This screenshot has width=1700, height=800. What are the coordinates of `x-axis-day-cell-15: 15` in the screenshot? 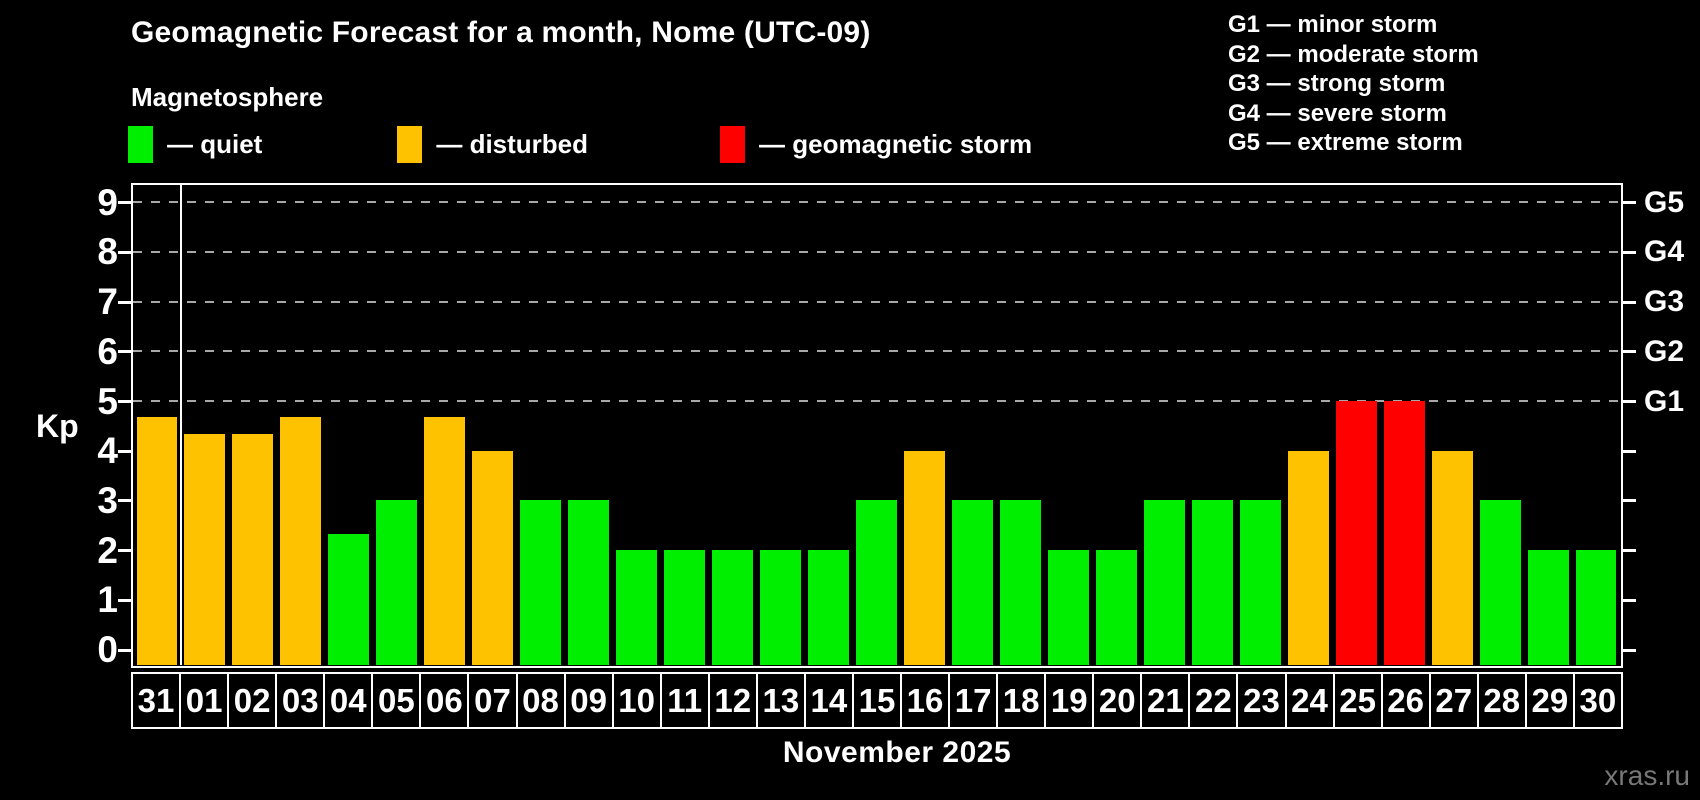 It's located at (878, 700).